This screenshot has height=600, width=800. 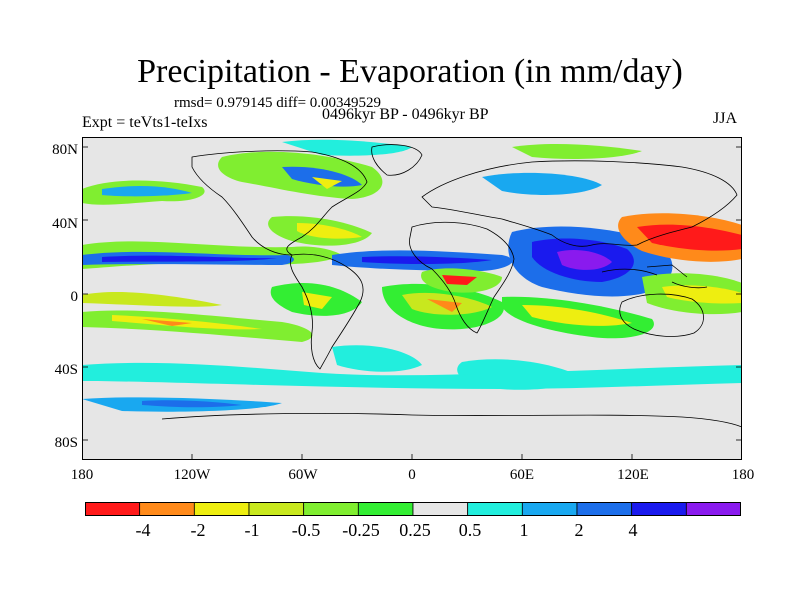 What do you see at coordinates (522, 475) in the screenshot?
I see `lon-label-60e: 60E` at bounding box center [522, 475].